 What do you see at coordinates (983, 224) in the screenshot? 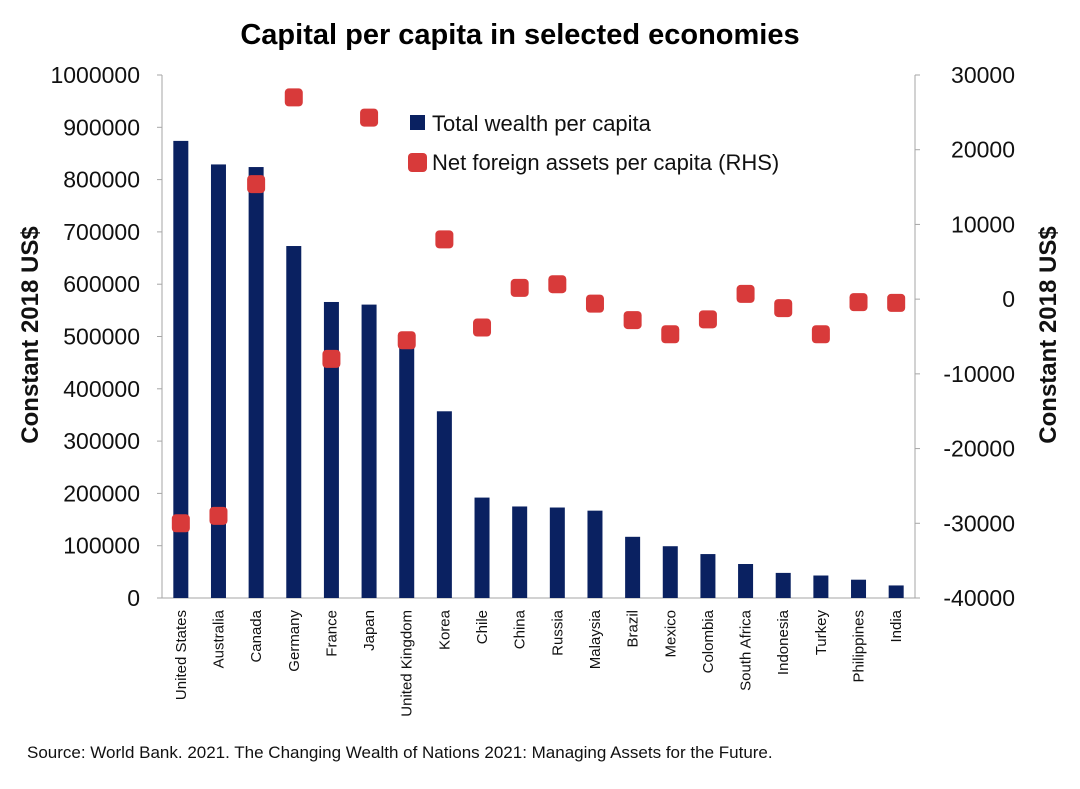
I see `right-tick-label: 10000` at bounding box center [983, 224].